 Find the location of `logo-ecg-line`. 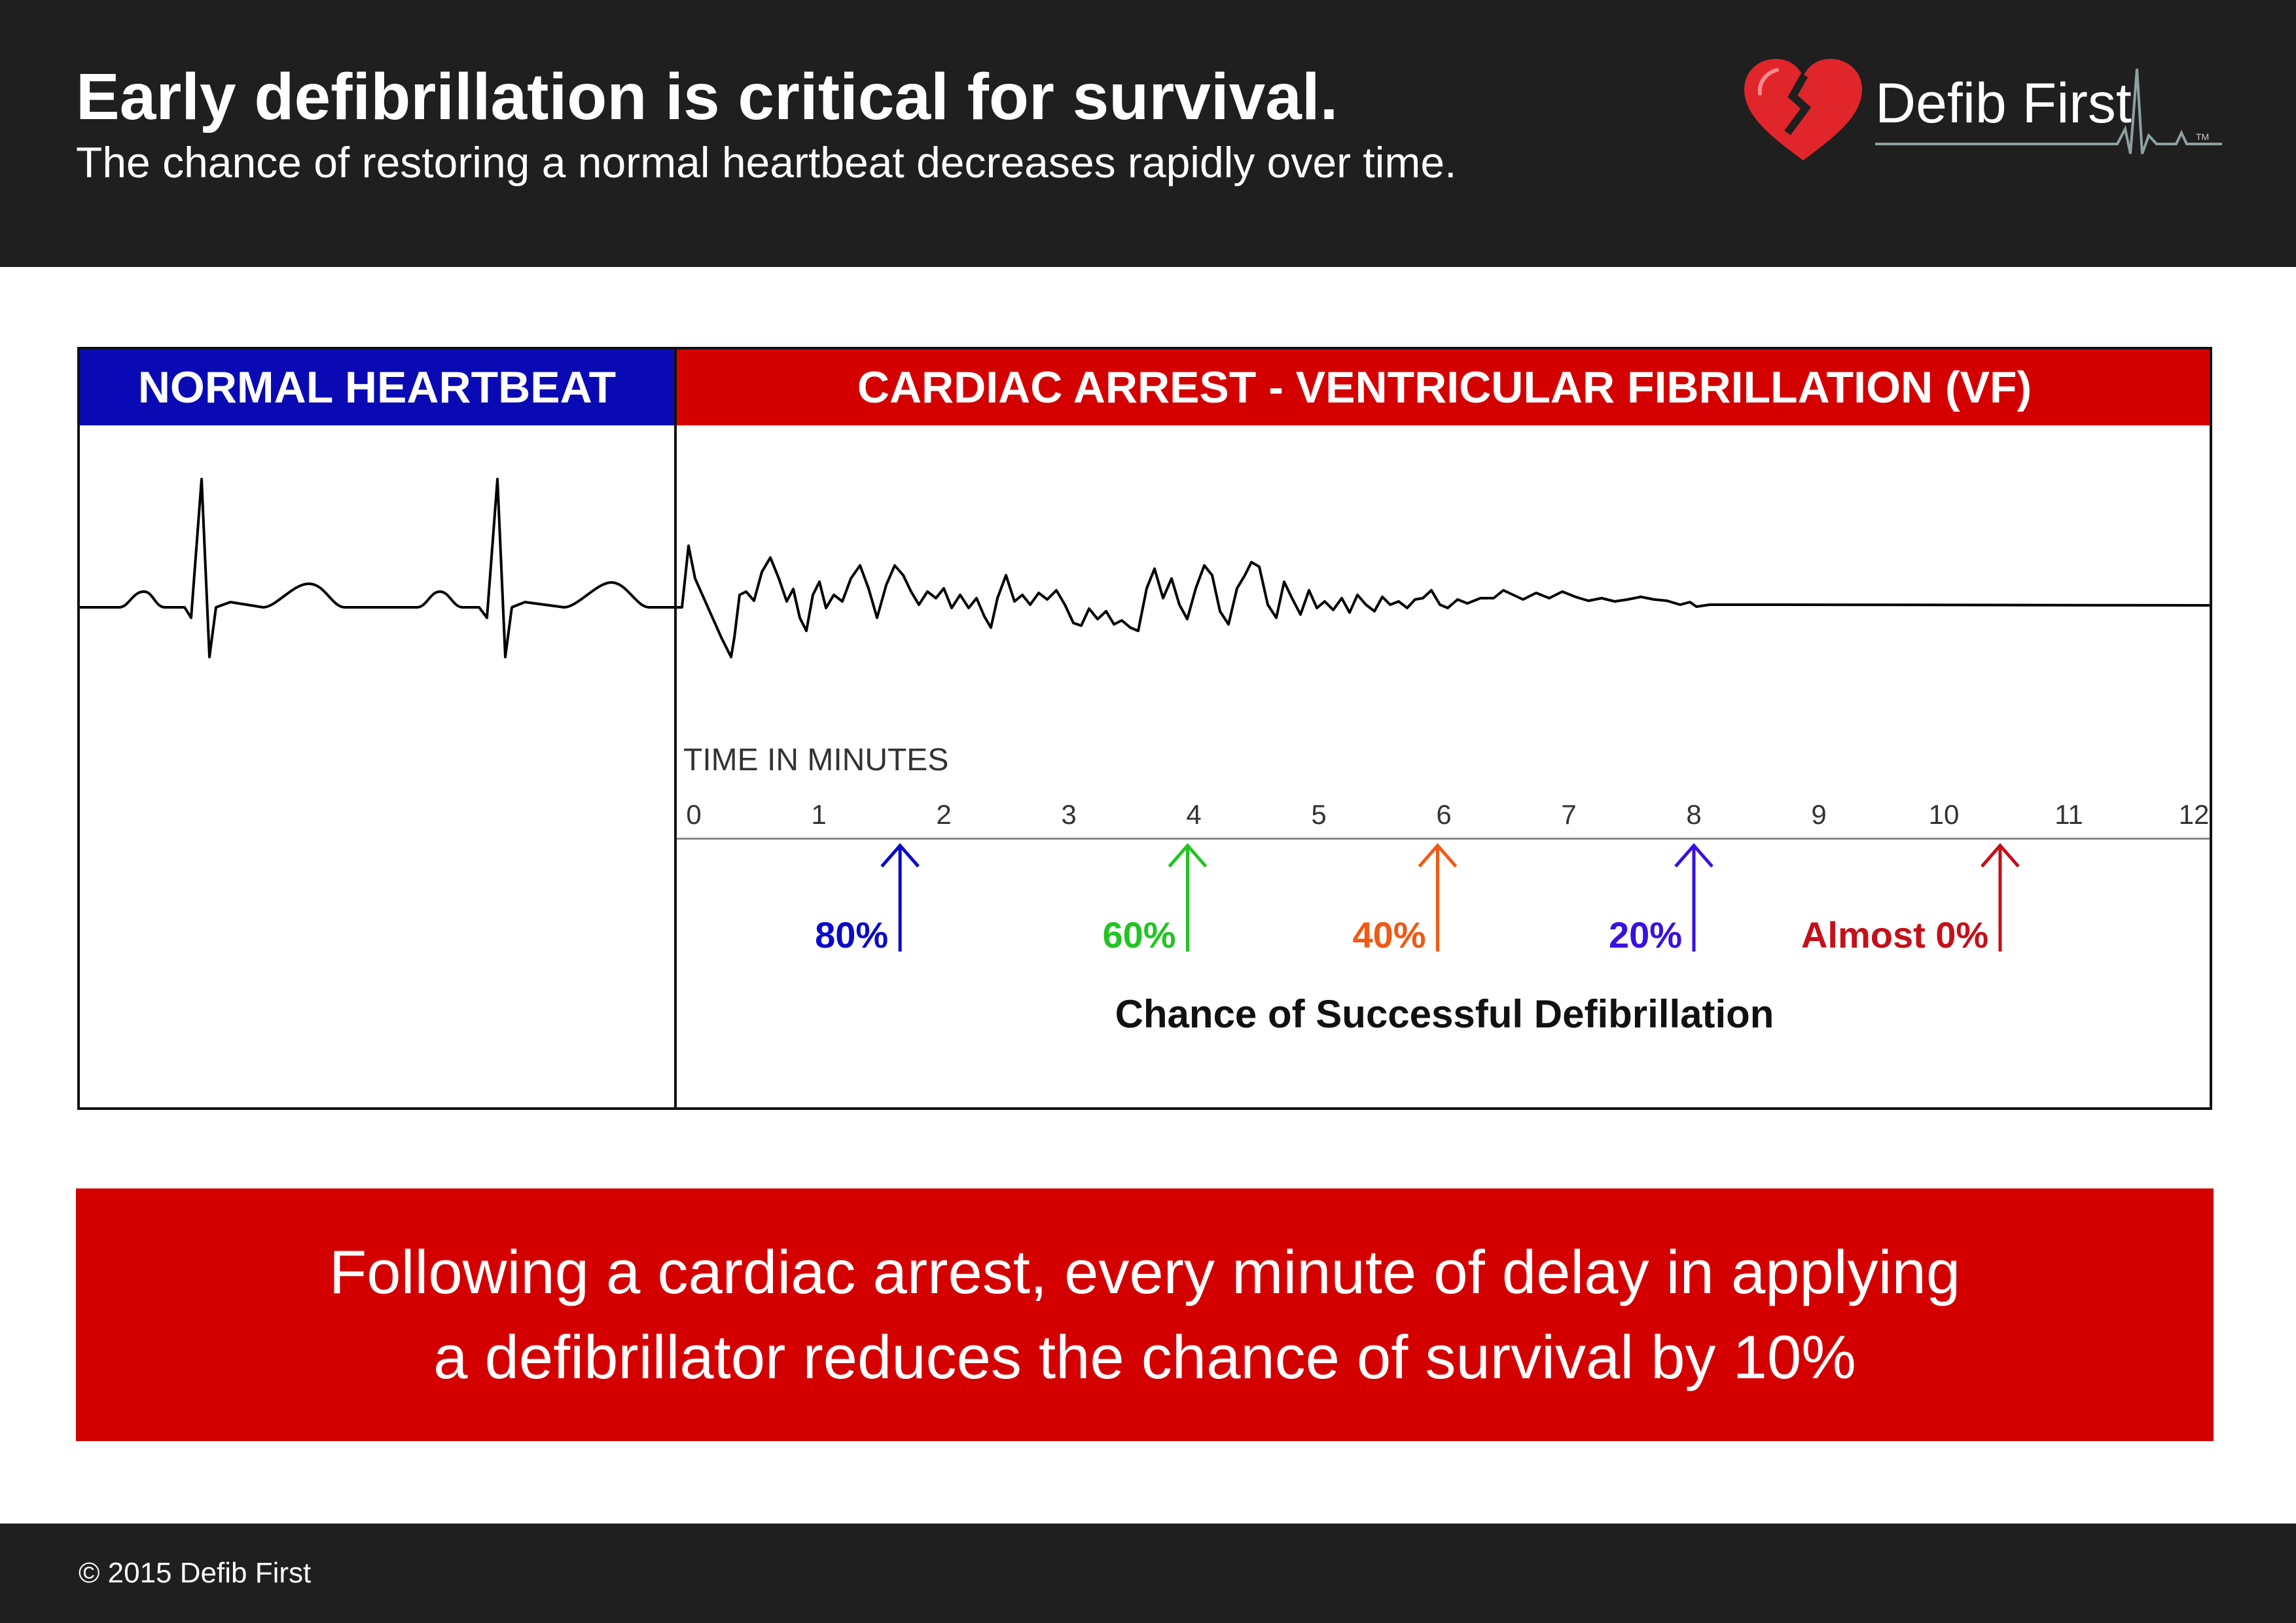

logo-ecg-line is located at coordinates (2048, 111).